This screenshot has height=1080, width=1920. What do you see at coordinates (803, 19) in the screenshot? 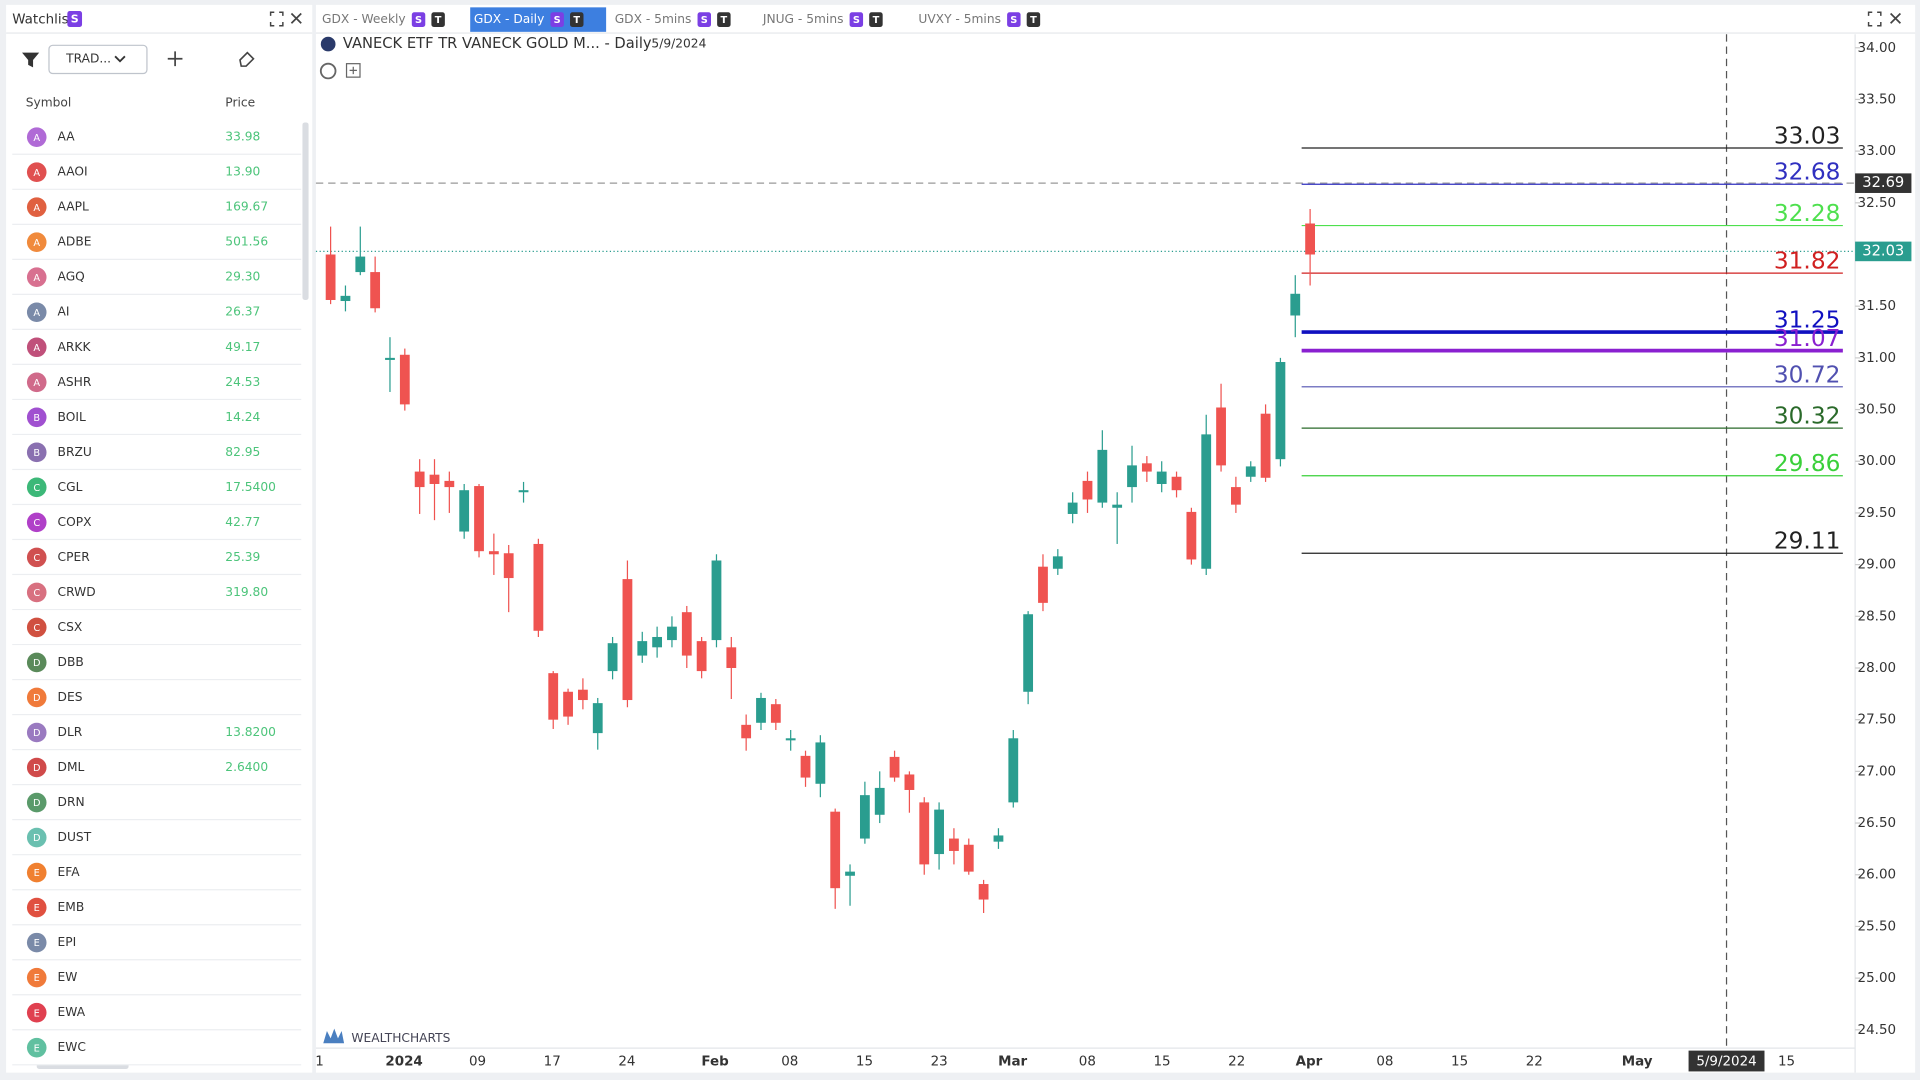
I see `tab-label: JNUG - 5mins` at bounding box center [803, 19].